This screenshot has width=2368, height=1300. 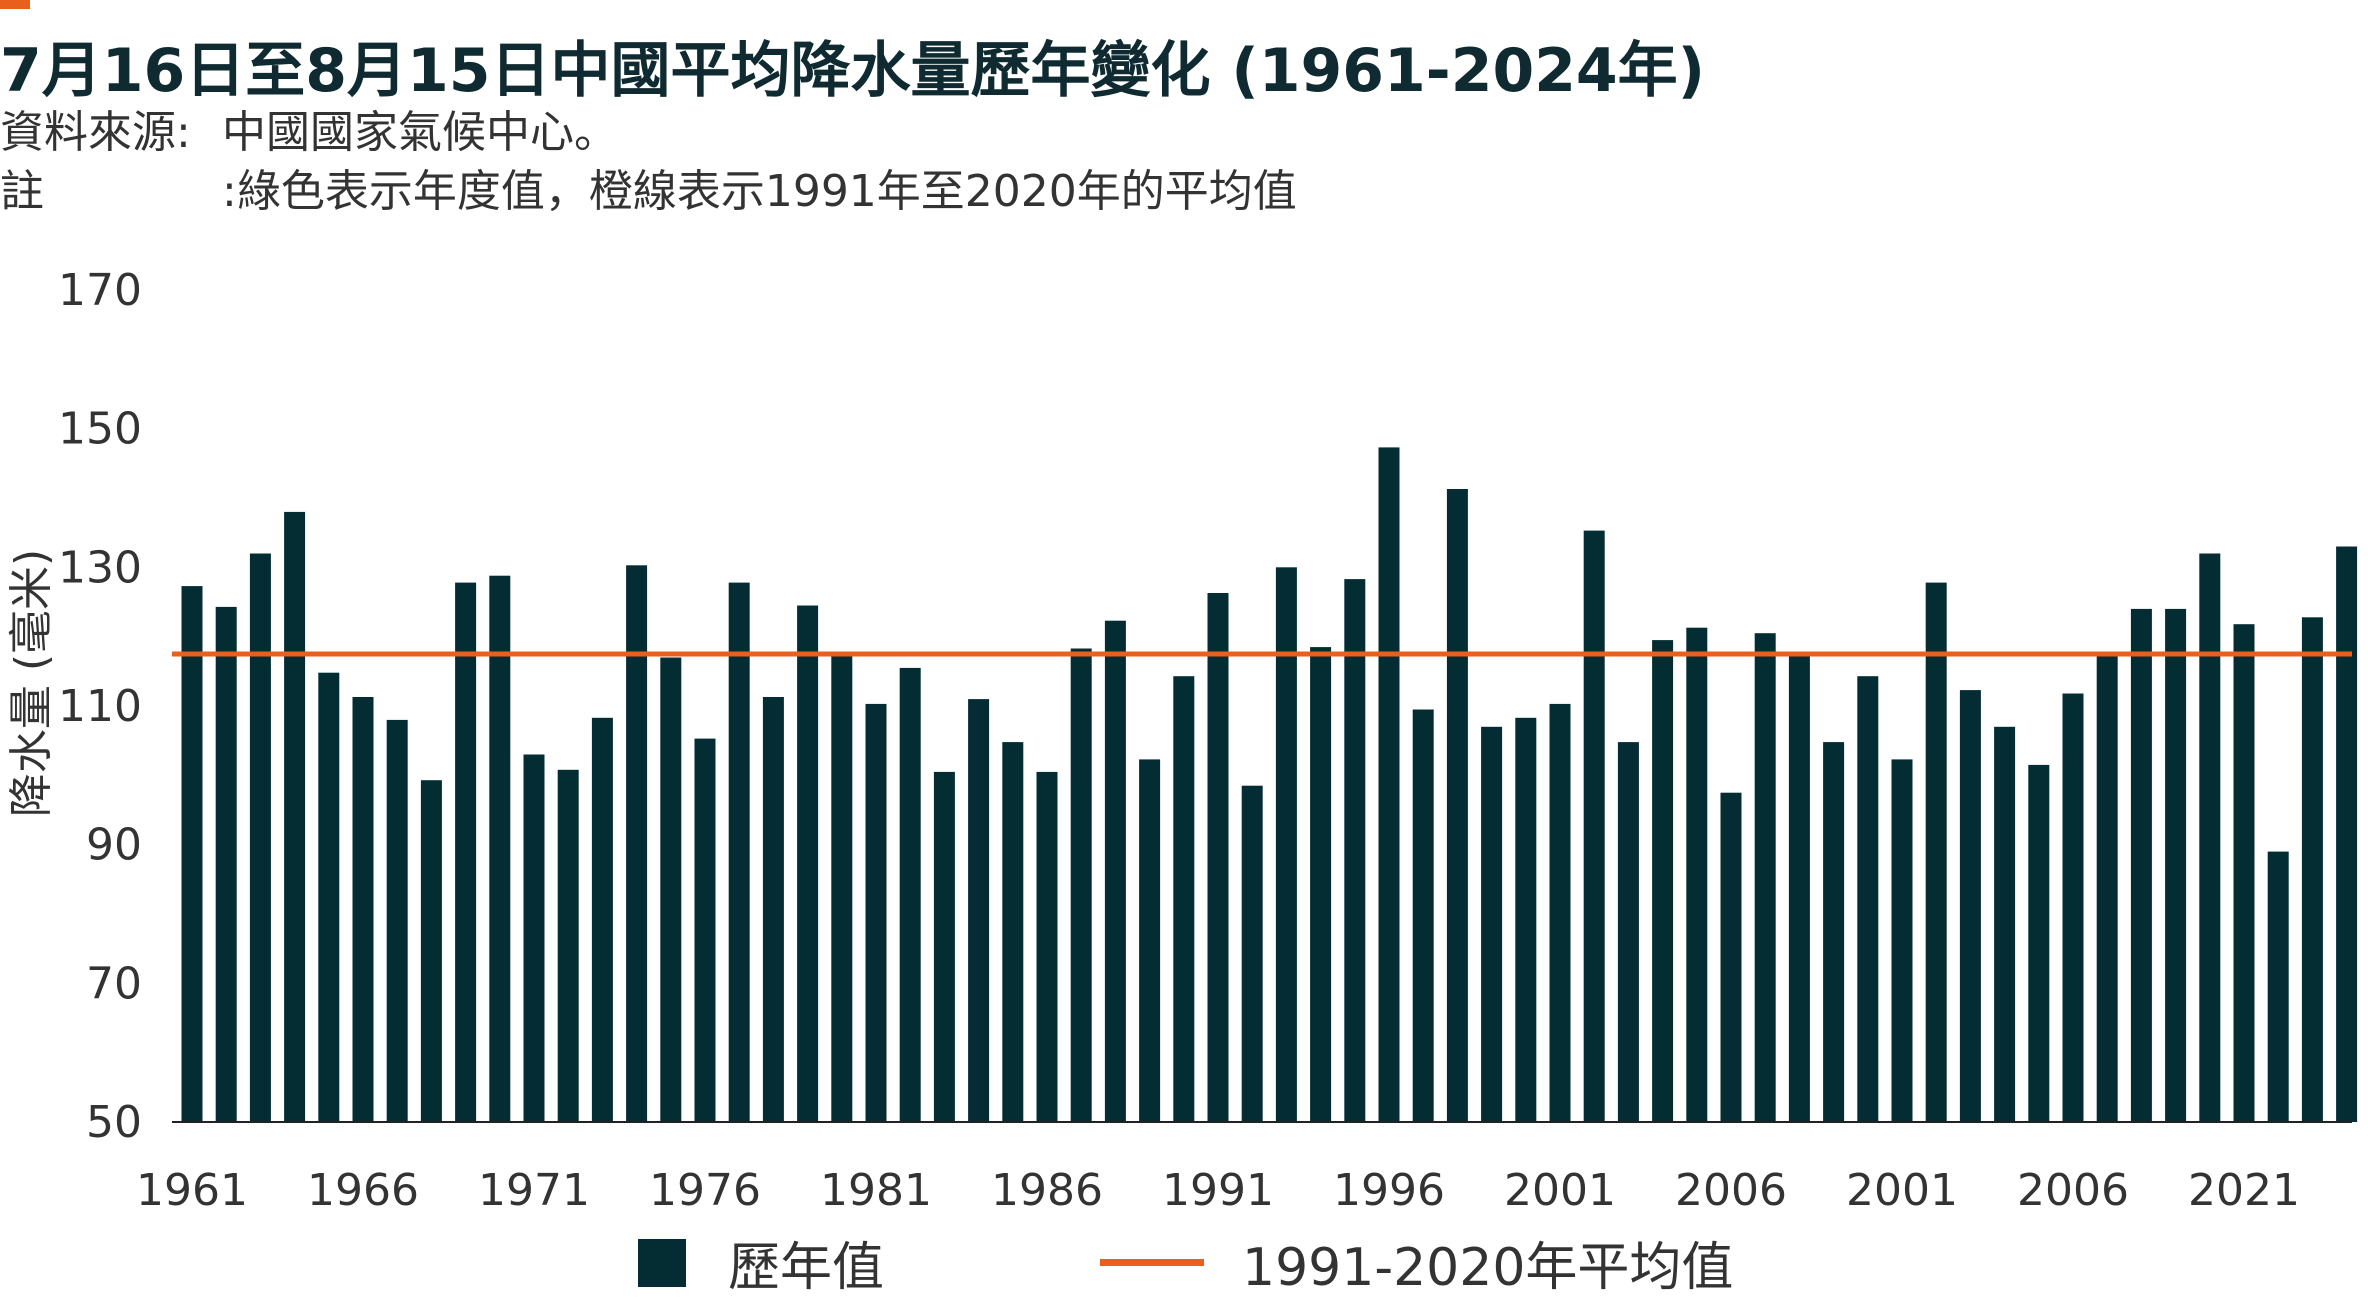 I want to click on bar-1989, so click(x=1150, y=940).